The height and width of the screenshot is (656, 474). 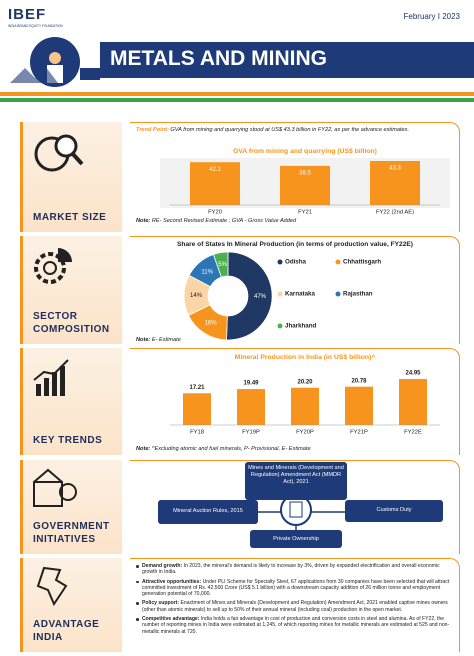 What do you see at coordinates (215, 170) in the screenshot?
I see `value-label: 42.1` at bounding box center [215, 170].